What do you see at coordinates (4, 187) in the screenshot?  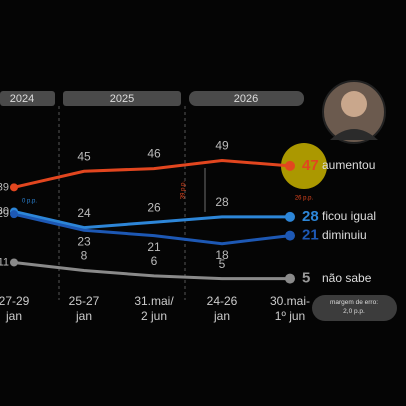 I see `value-label: 39` at bounding box center [4, 187].